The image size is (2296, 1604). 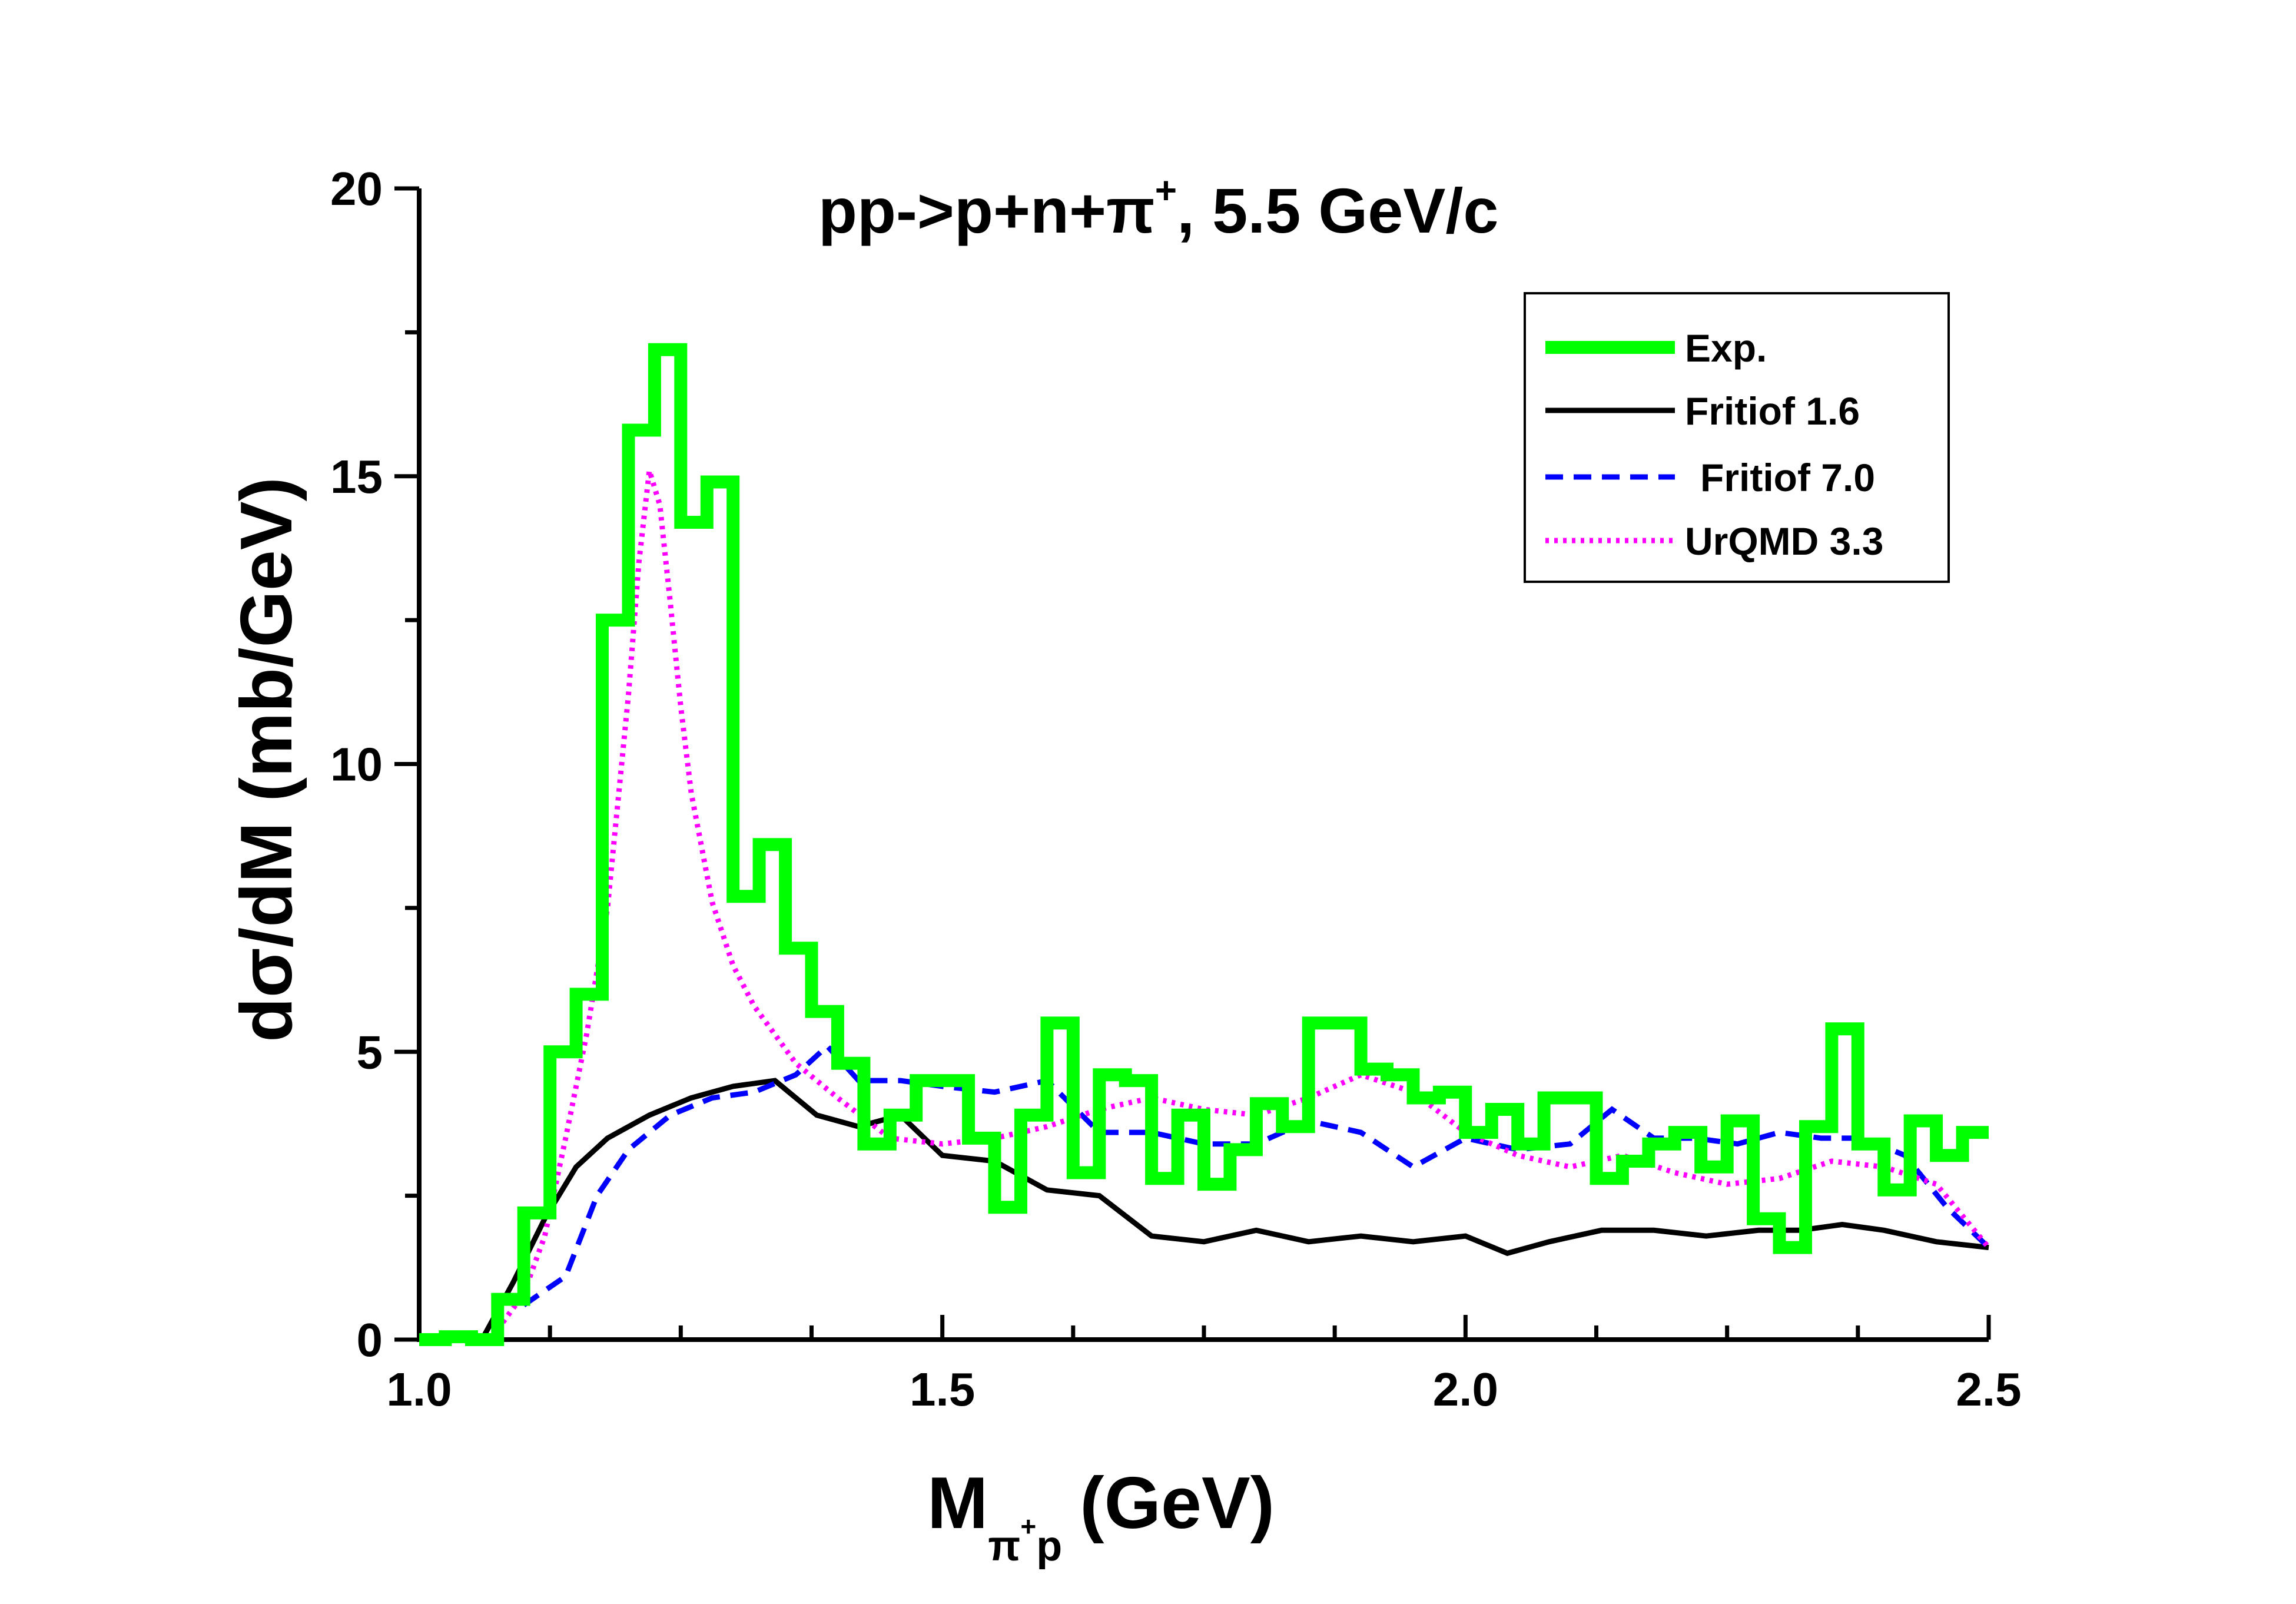 I want to click on x-ticks: 1.0 1.5 2.0 2.5, so click(x=1204, y=1366).